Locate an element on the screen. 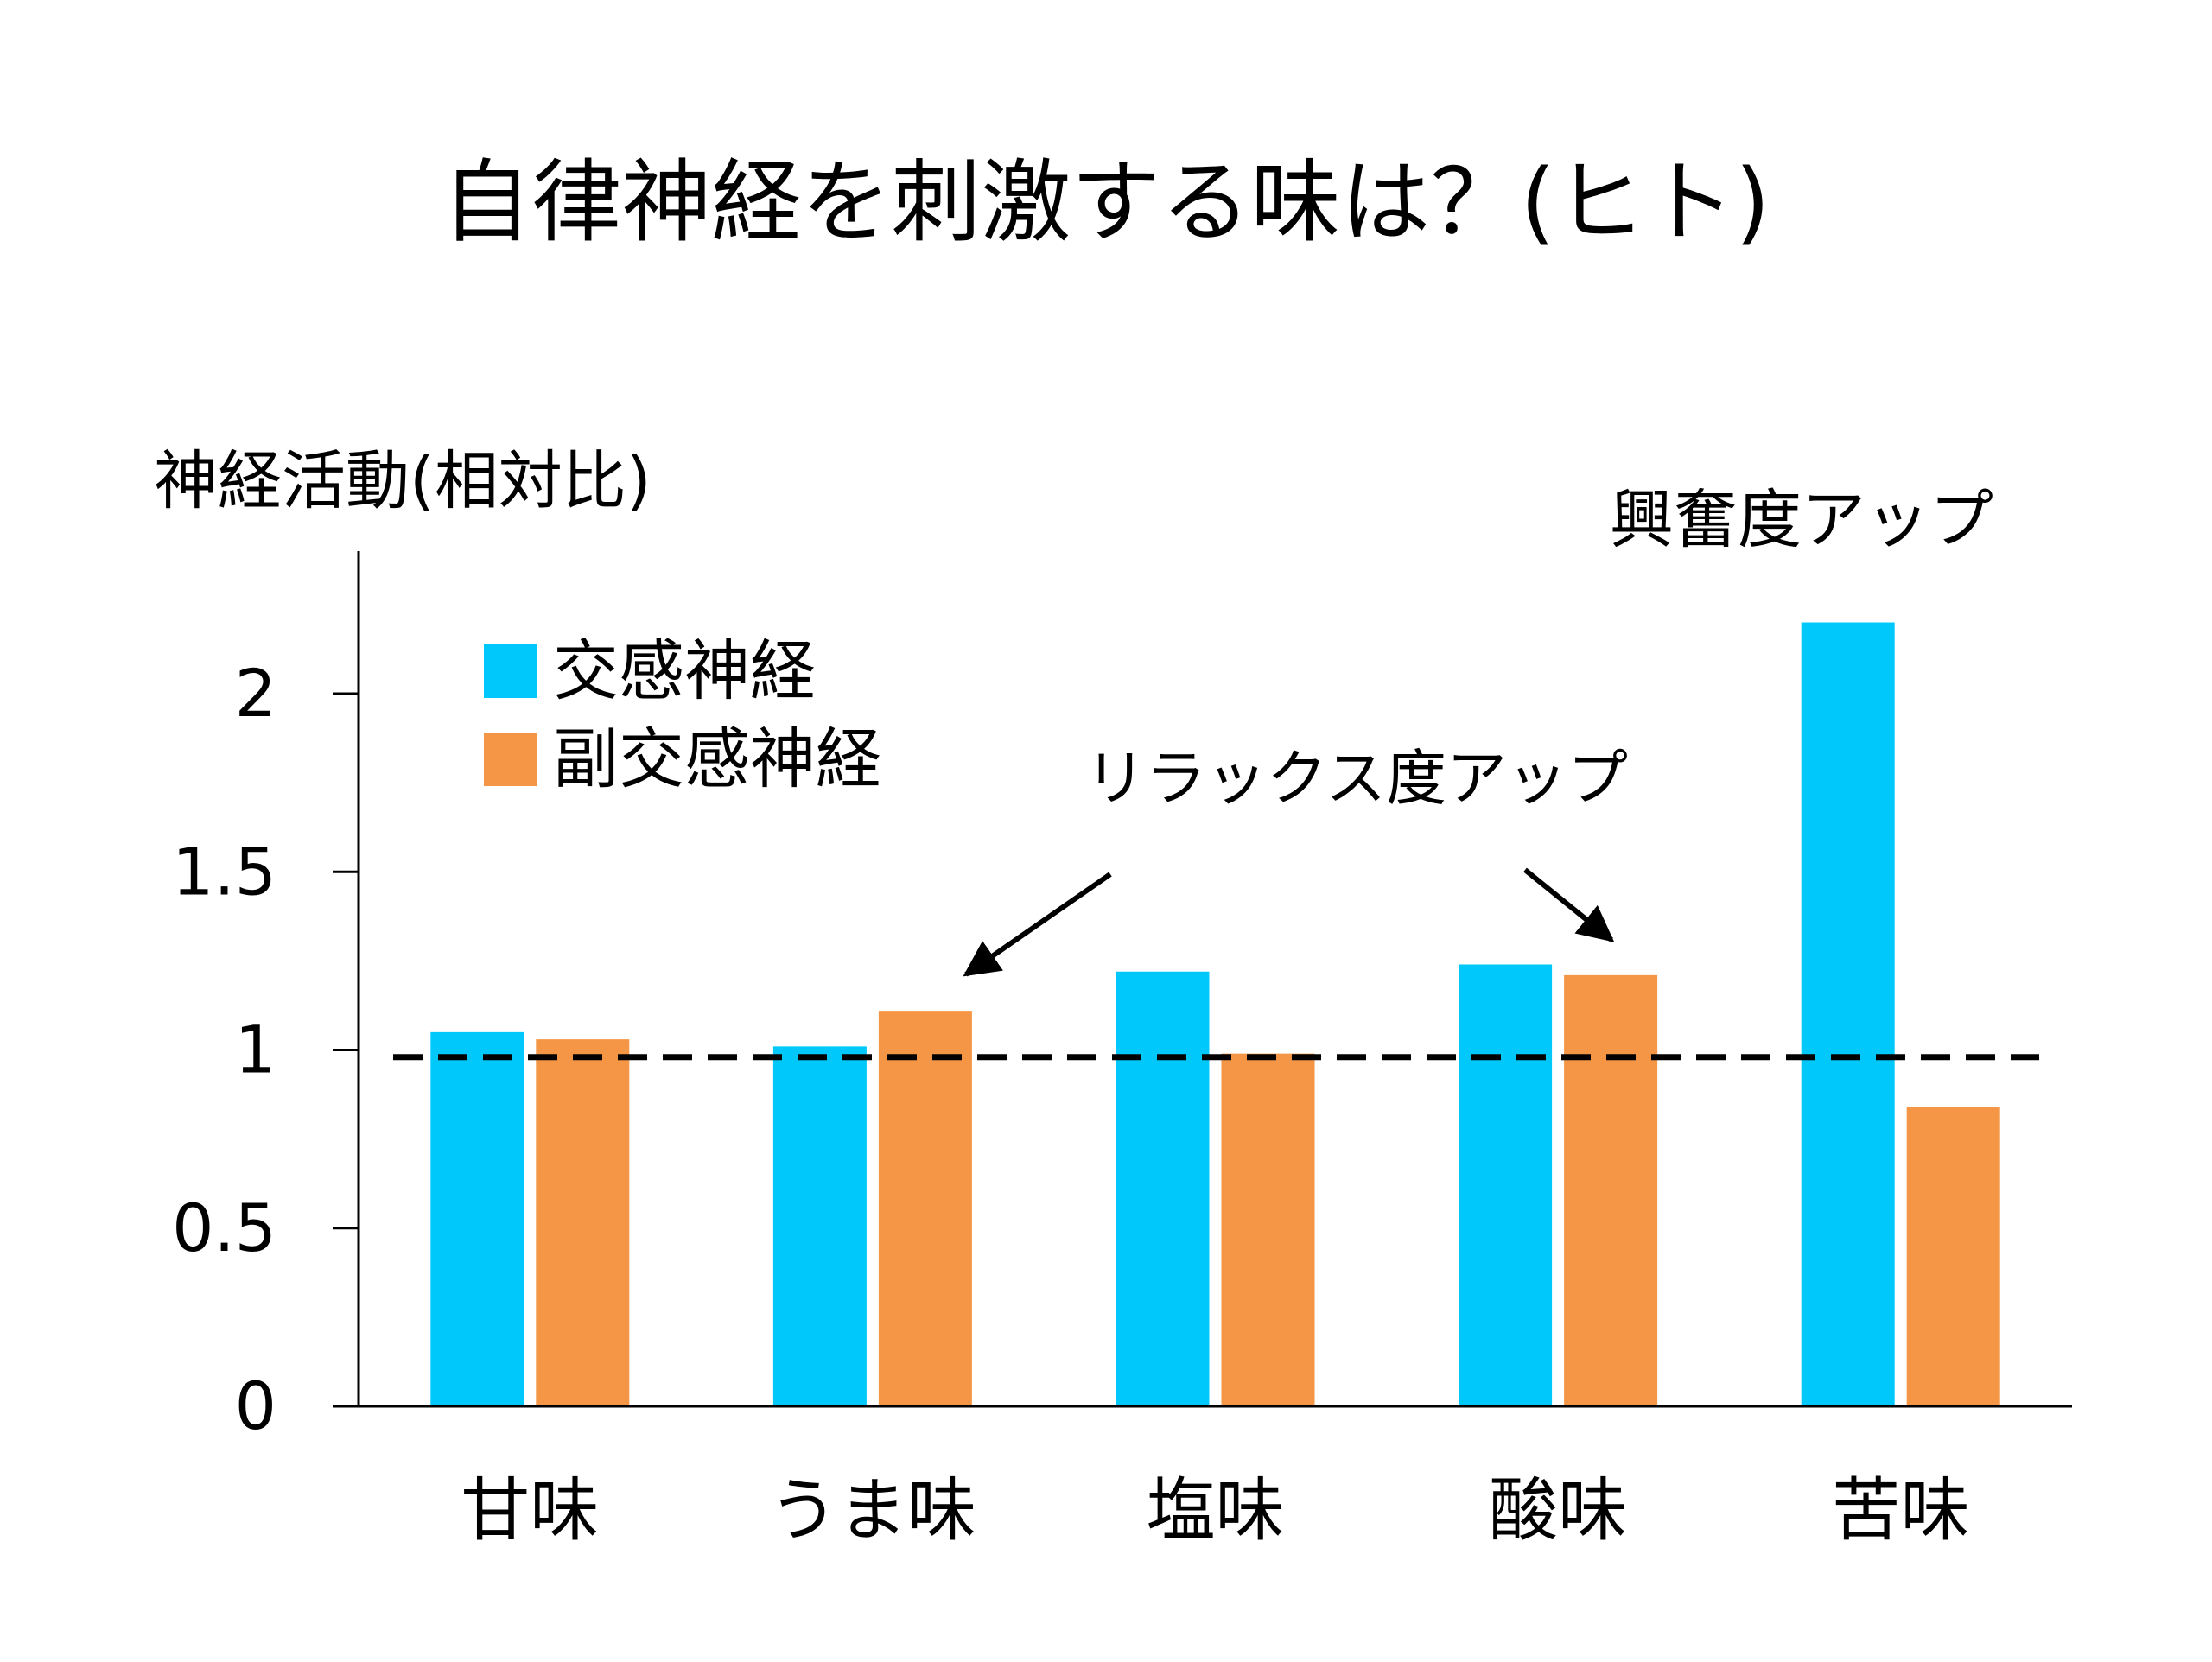  legend: 交感神経 副交感神経 is located at coordinates (682, 714).